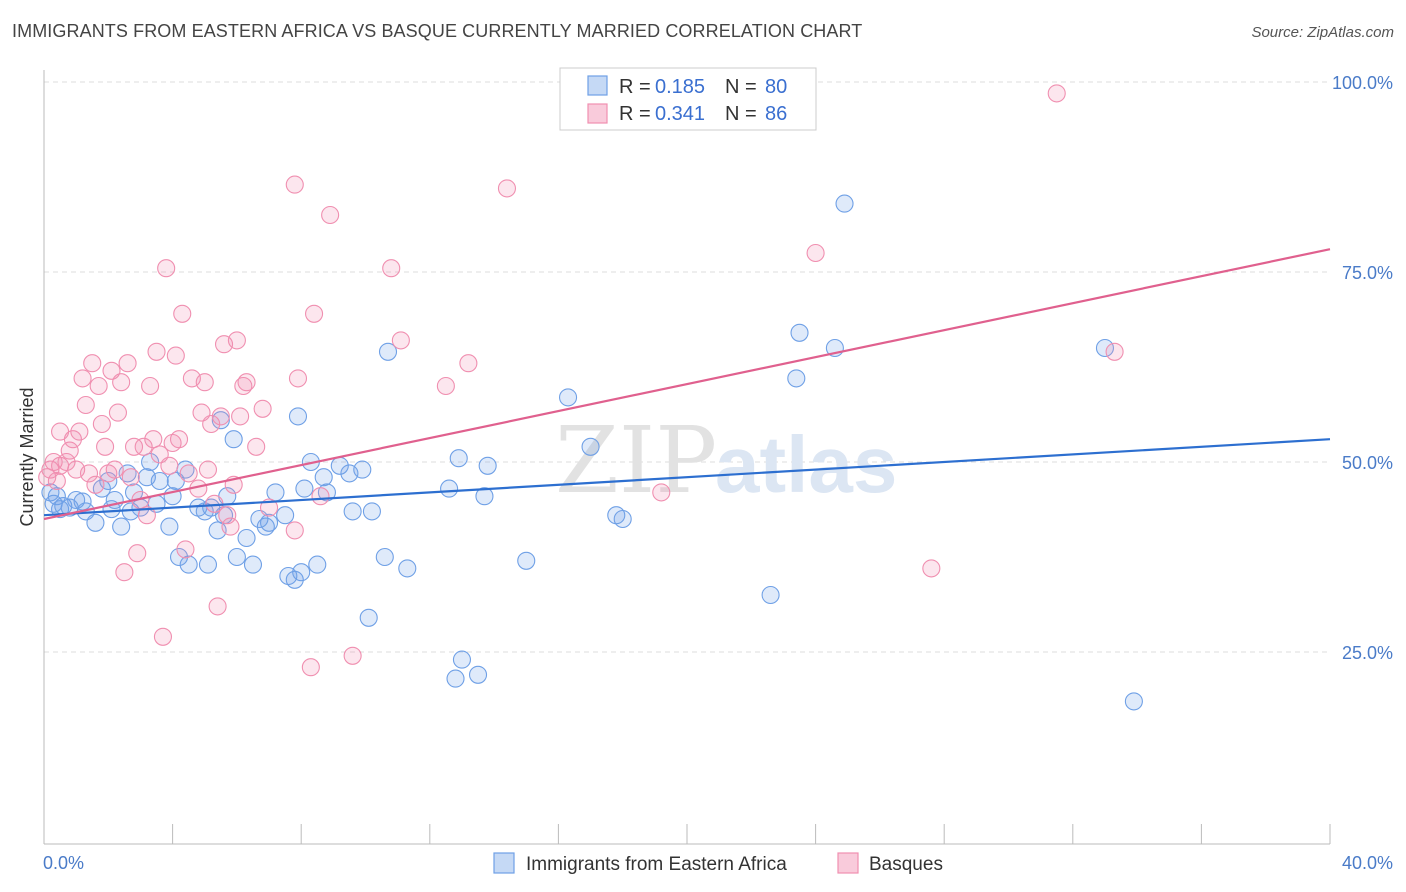 The height and width of the screenshot is (892, 1406). I want to click on series-legend: Immigrants from Eastern Africa Basques, so click(718, 863).